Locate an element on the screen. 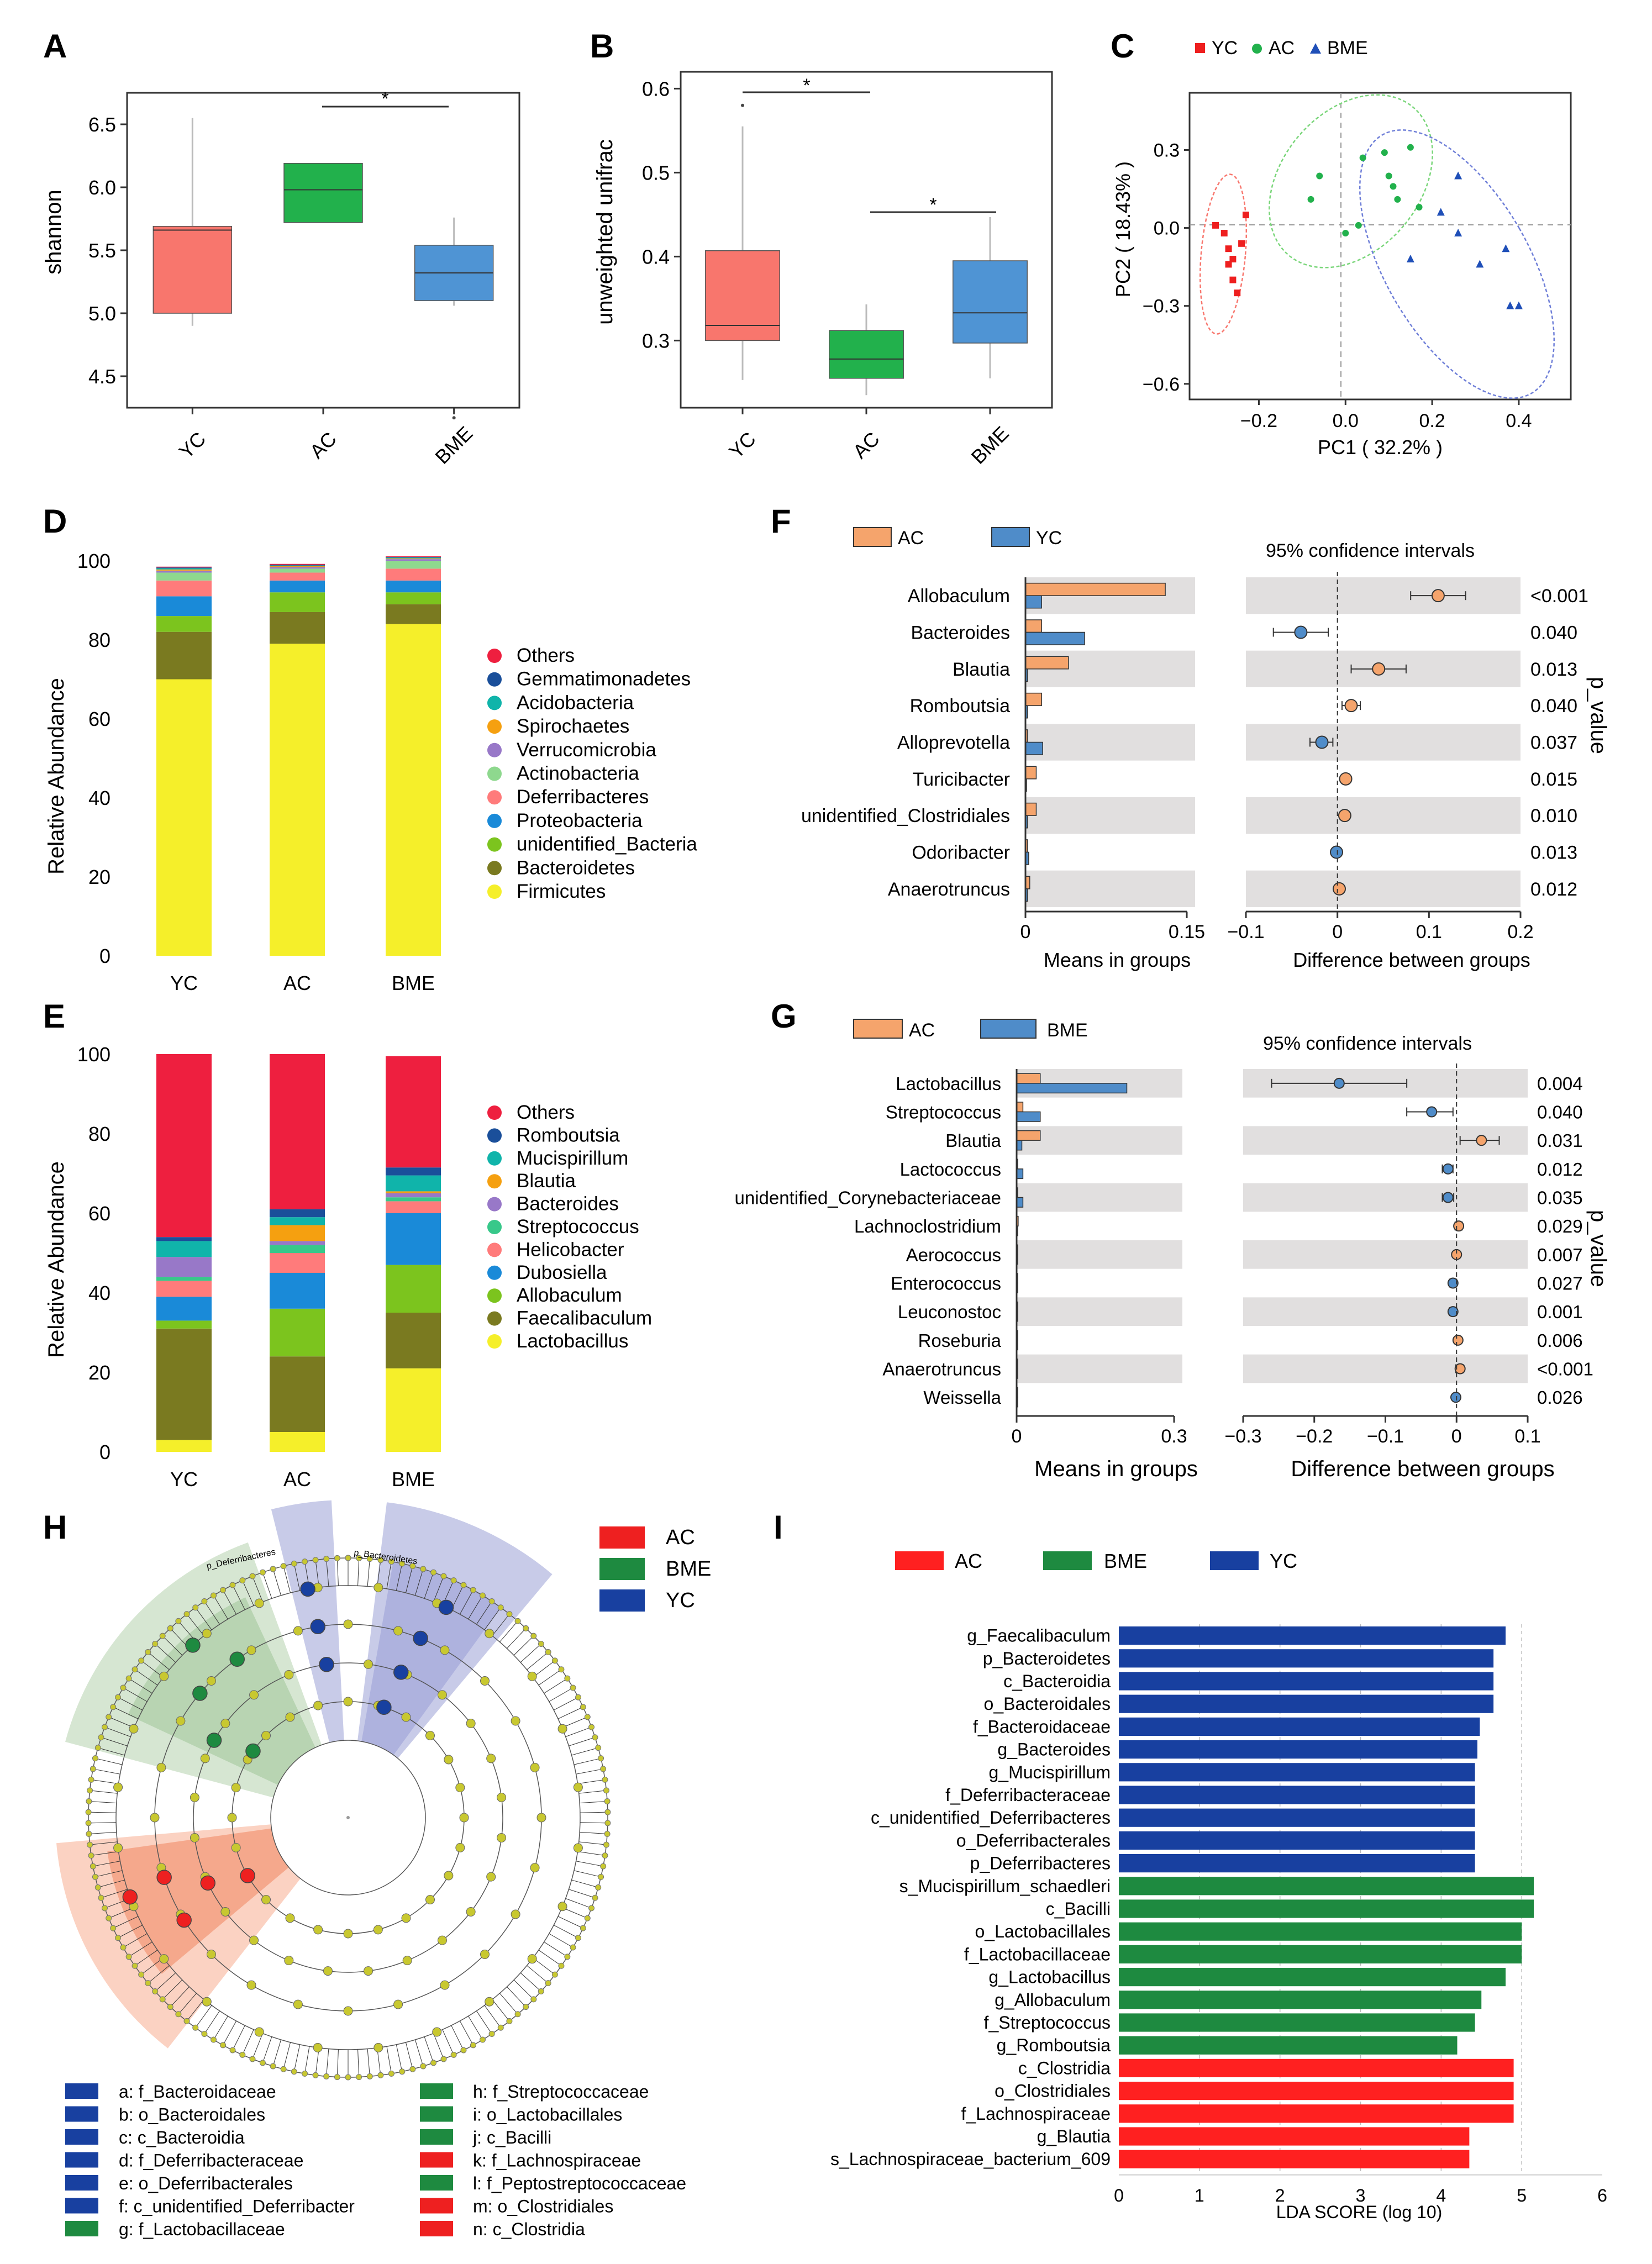 This screenshot has width=1652, height=2264. y-tick-label: −0.3 is located at coordinates (1161, 306).